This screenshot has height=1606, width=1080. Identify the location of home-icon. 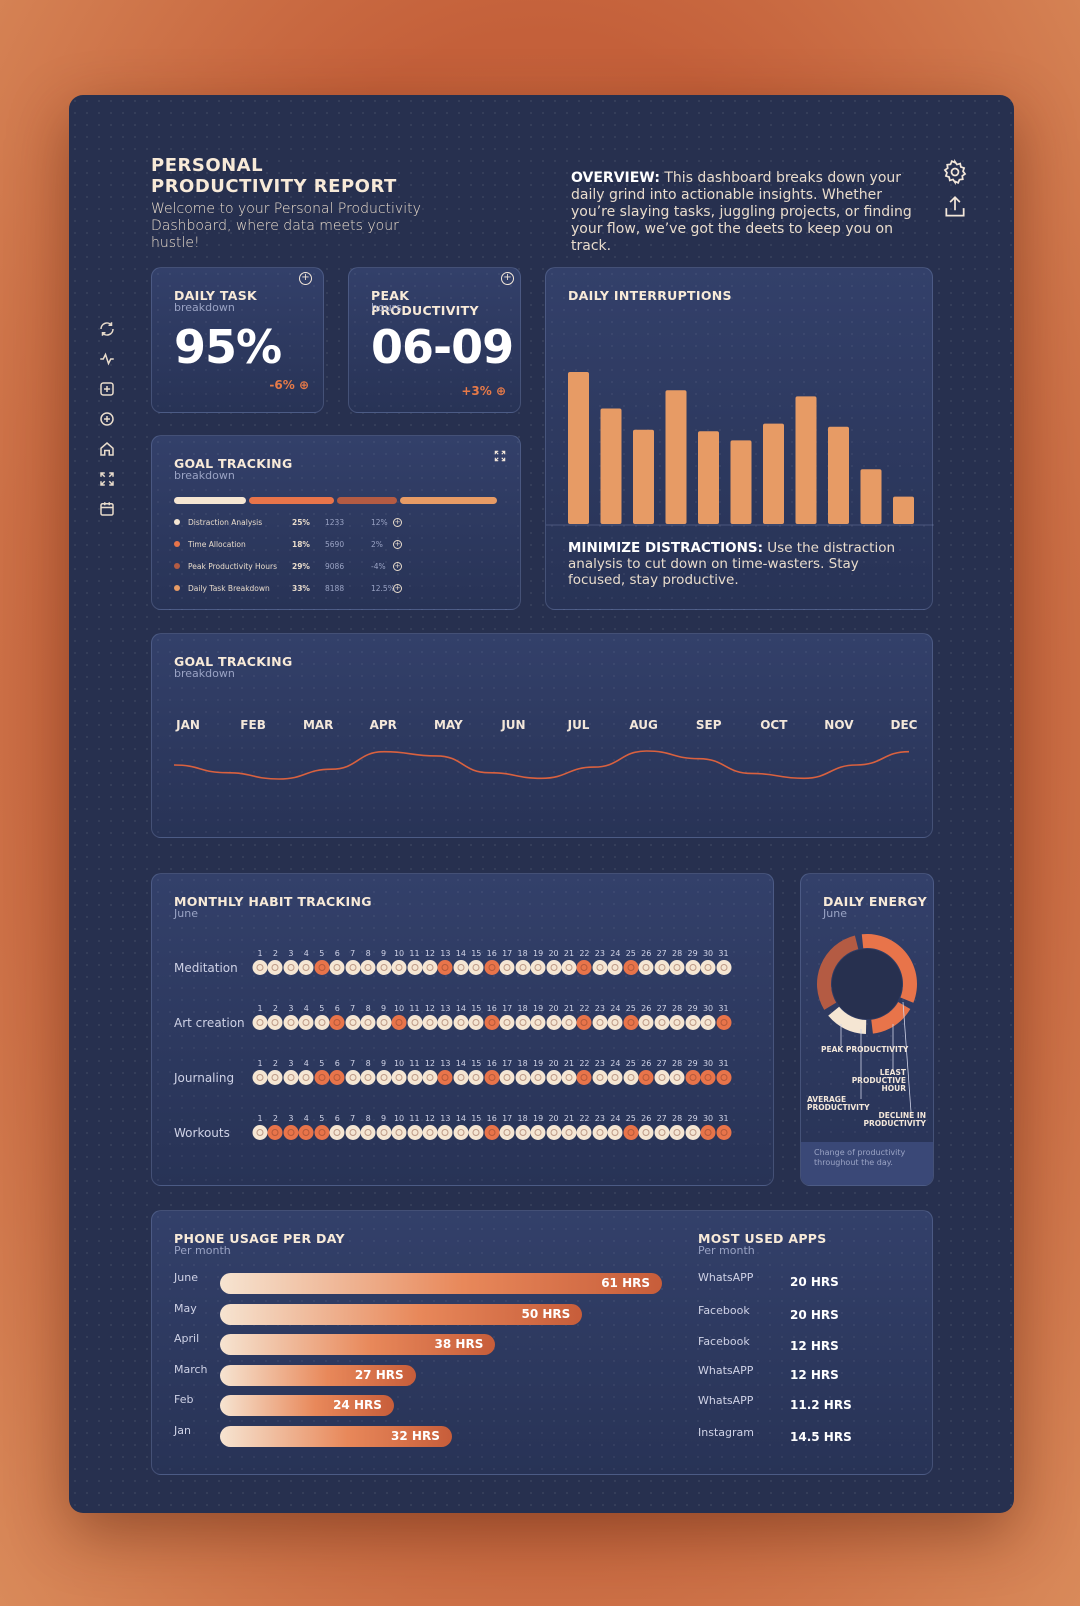
(107, 449).